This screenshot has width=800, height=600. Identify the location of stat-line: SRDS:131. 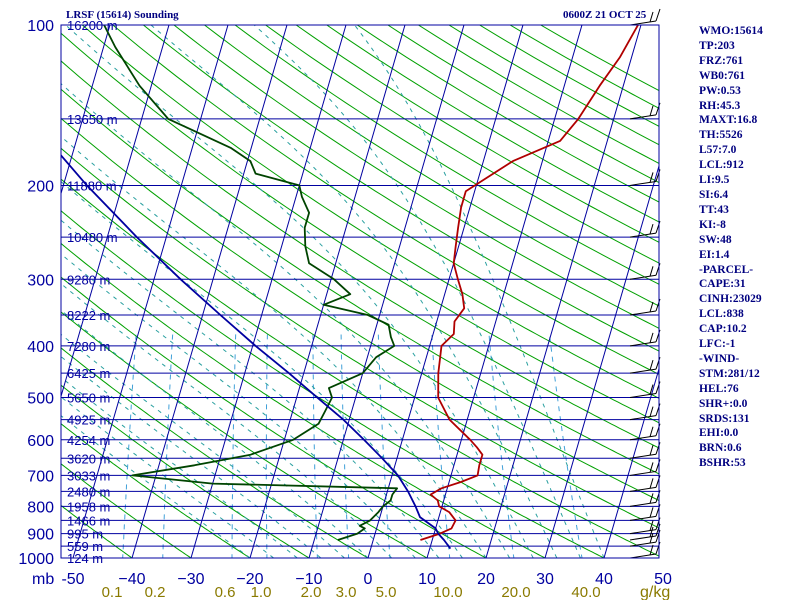
(724, 418).